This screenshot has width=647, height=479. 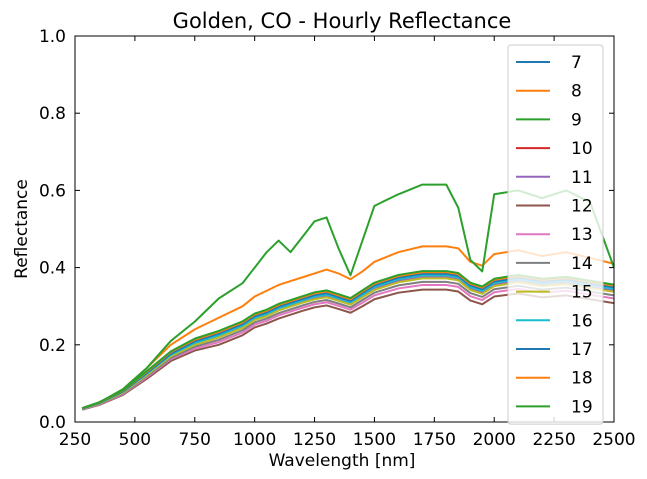 I want to click on legend: 7 8 9 10 11 12 13 14 15 16 17 18 19, so click(x=555, y=234).